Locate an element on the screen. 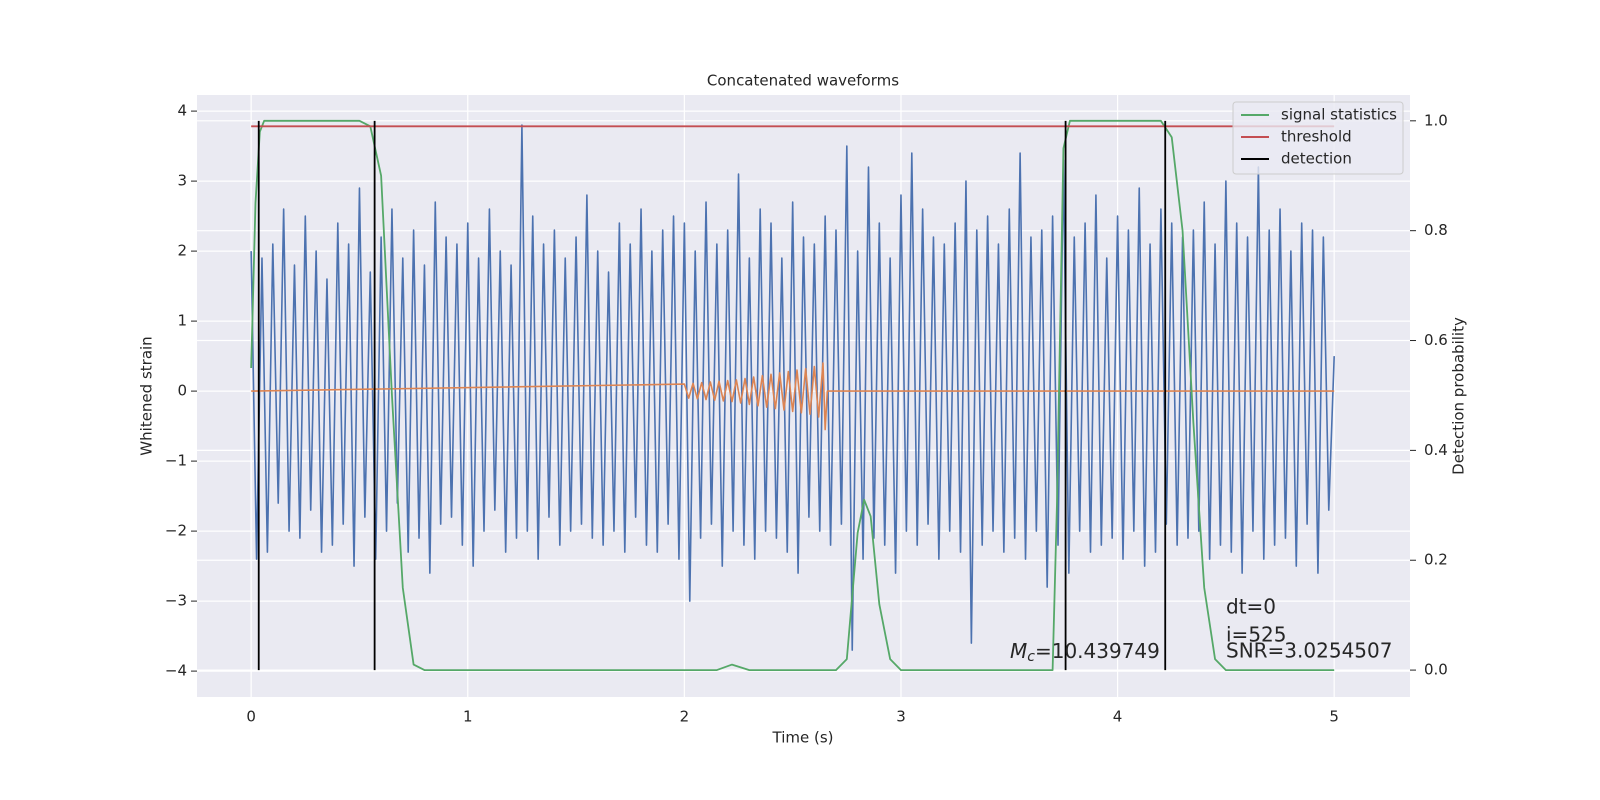 This screenshot has height=800, width=1600. legend-label: detection is located at coordinates (1316, 159).